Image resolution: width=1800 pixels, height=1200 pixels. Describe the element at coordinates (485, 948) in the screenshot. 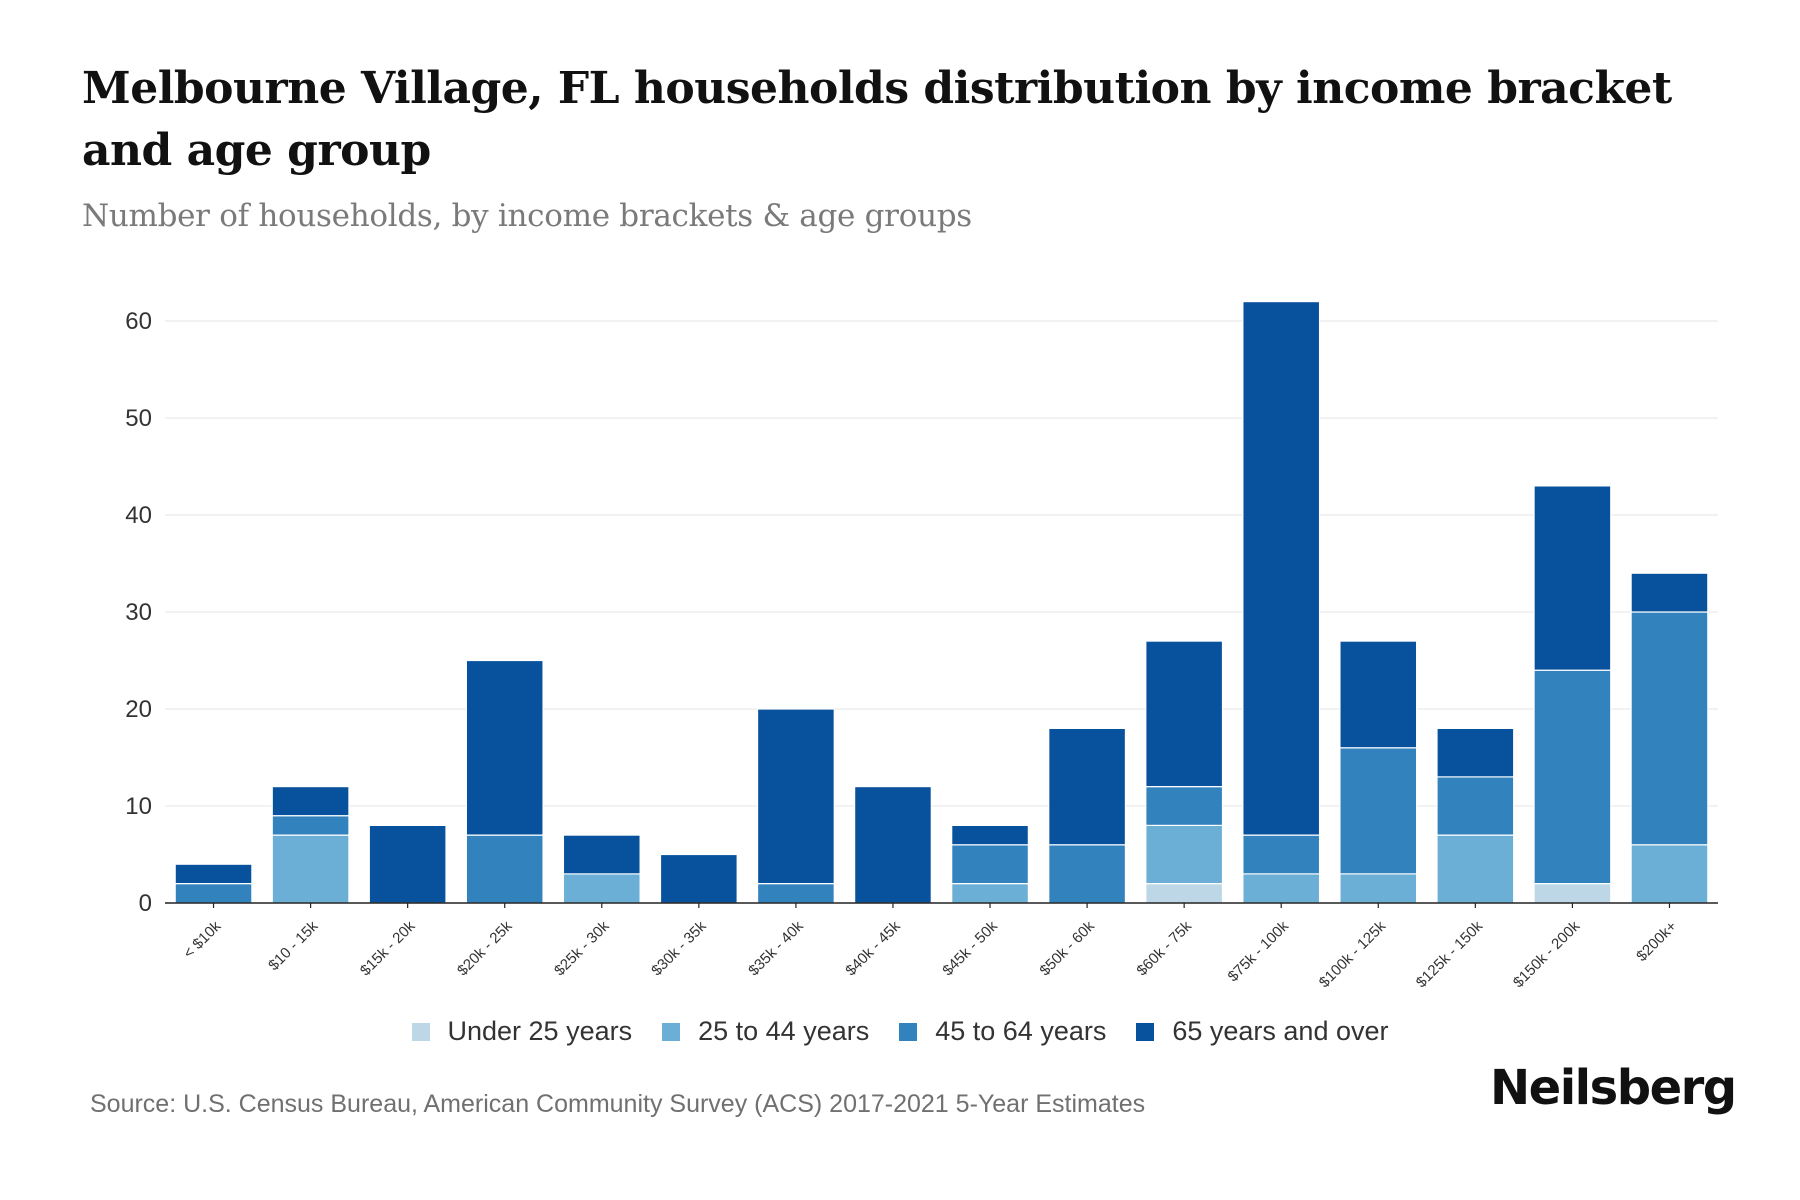

I see `x-tick-label: $20k - 25k` at that location.